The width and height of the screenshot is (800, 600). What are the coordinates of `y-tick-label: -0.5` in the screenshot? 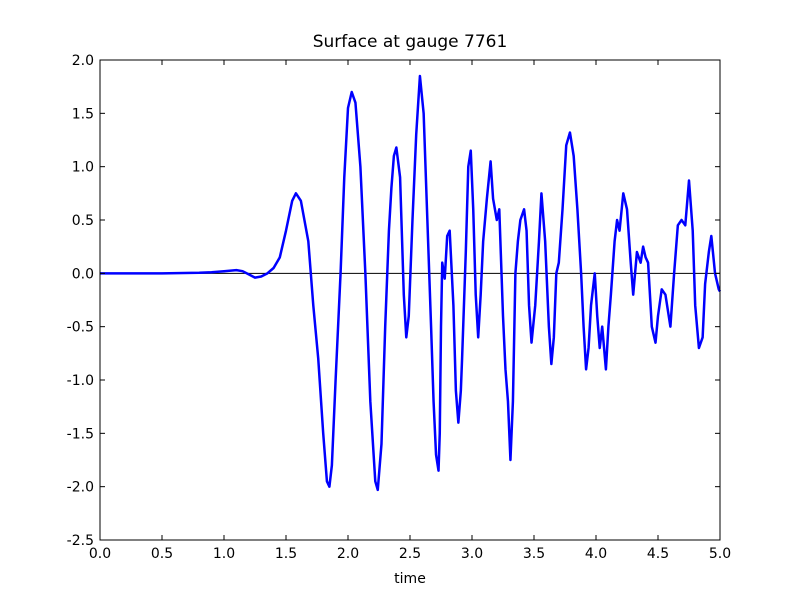 It's located at (80, 328).